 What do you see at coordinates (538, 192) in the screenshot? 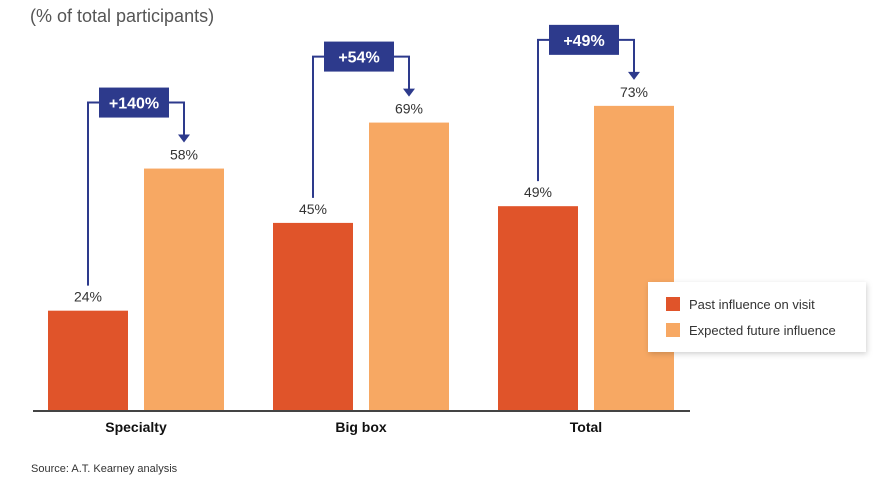
I see `value-label-past-total: 49%` at bounding box center [538, 192].